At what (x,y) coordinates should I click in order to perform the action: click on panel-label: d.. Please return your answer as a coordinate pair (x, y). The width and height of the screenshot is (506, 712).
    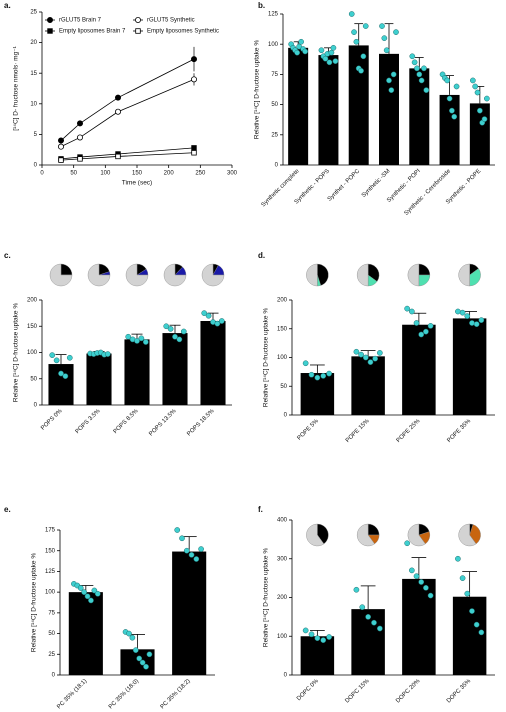
    Looking at the image, I should click on (261, 255).